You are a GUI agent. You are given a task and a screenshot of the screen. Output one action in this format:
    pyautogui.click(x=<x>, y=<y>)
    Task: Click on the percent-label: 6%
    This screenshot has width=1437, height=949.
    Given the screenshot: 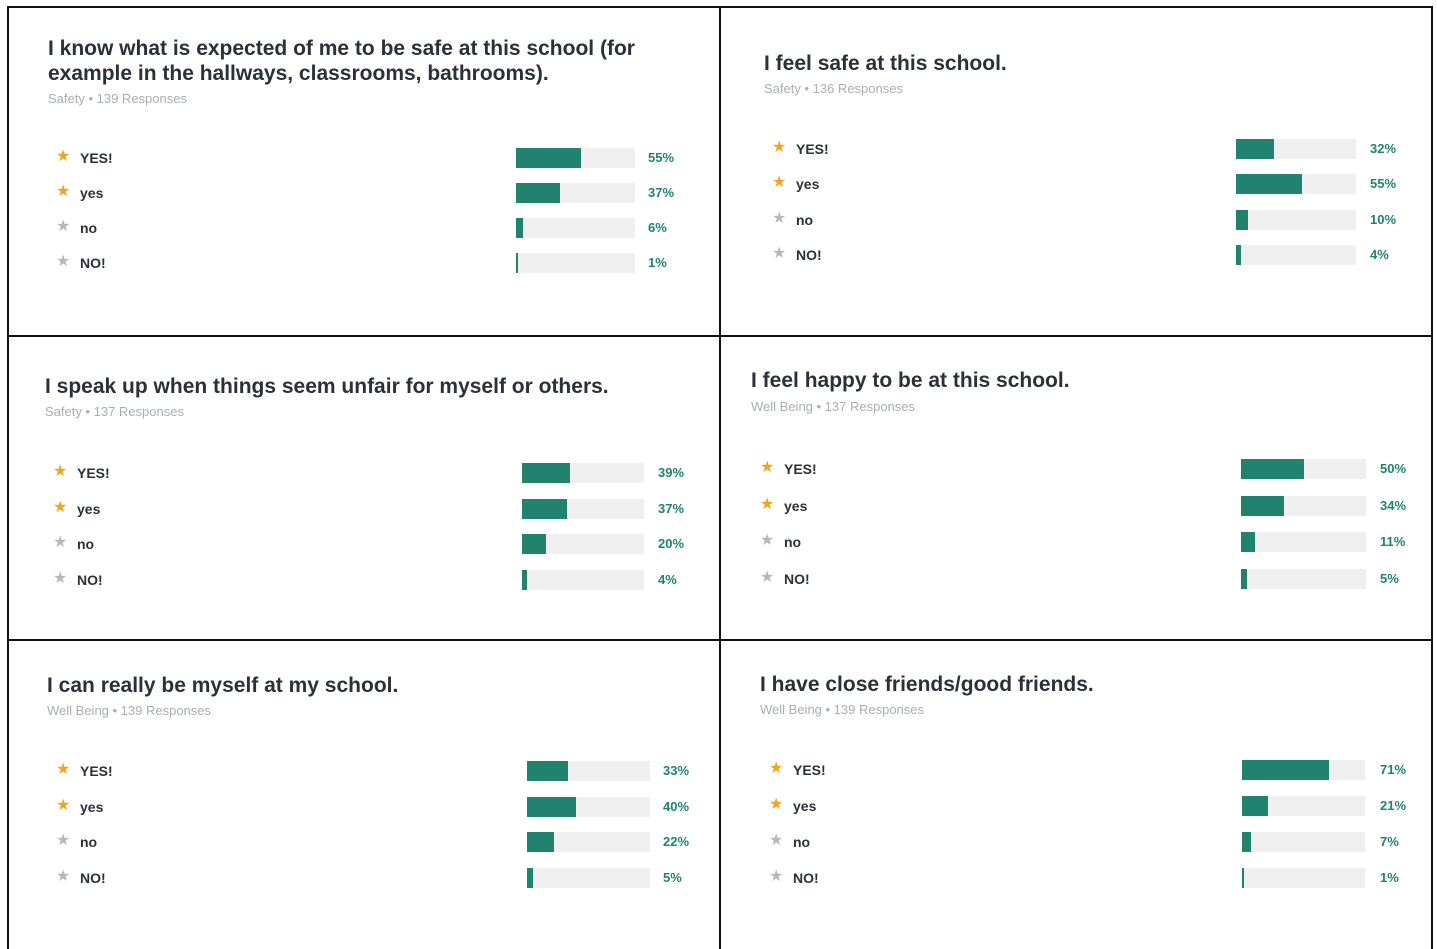 What is the action you would take?
    pyautogui.click(x=657, y=227)
    